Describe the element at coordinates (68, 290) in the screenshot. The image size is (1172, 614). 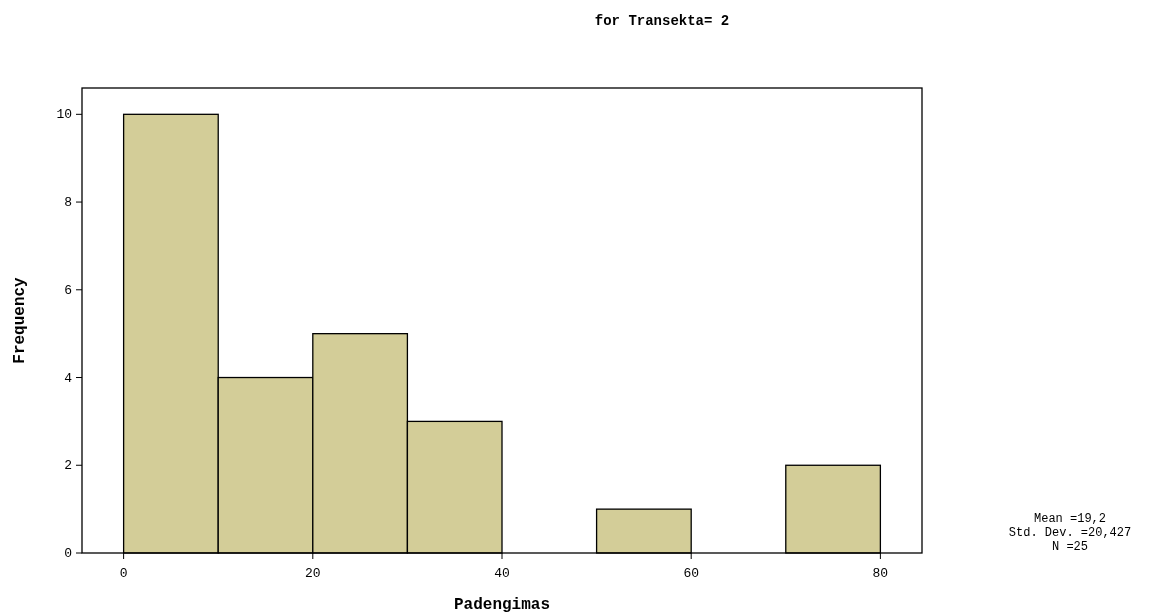
I see `y-tick-label: 6` at that location.